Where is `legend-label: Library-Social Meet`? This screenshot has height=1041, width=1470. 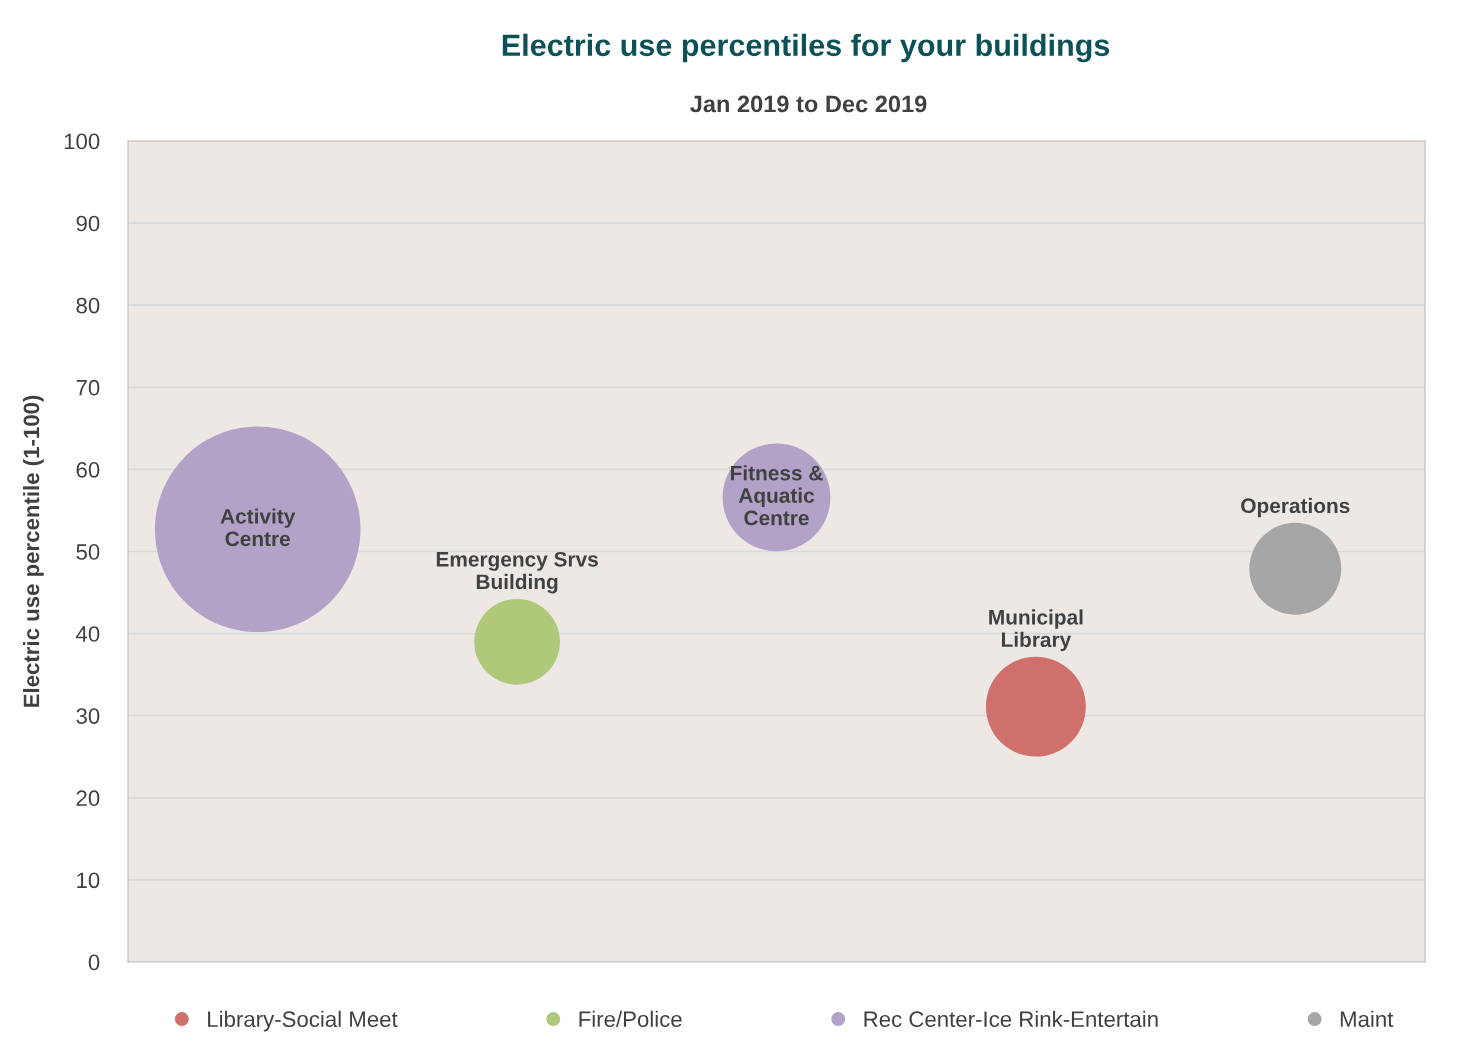 legend-label: Library-Social Meet is located at coordinates (303, 1021).